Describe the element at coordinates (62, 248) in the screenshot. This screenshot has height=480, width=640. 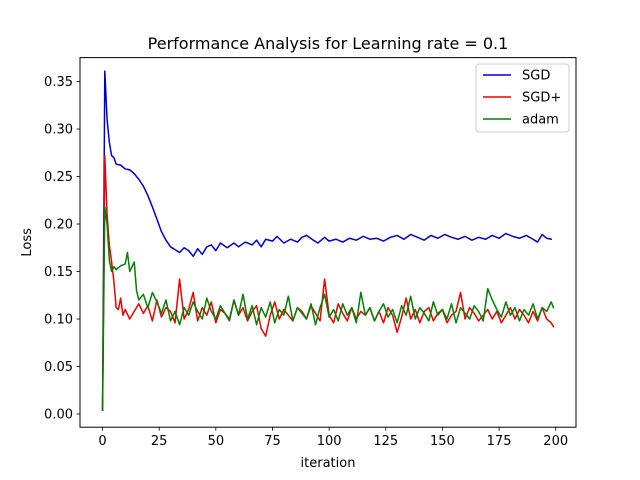
I see `y-axis-ticks: 0.00 0.05 0.10 0.15 0.20 0.25 0.30 0.35` at that location.